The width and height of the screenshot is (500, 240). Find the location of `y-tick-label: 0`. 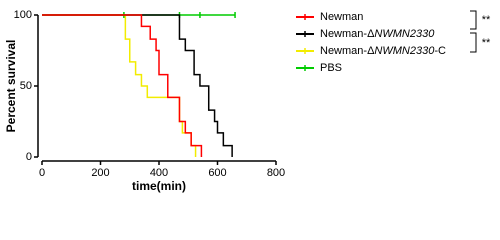

y-tick-label: 0 is located at coordinates (29, 157).